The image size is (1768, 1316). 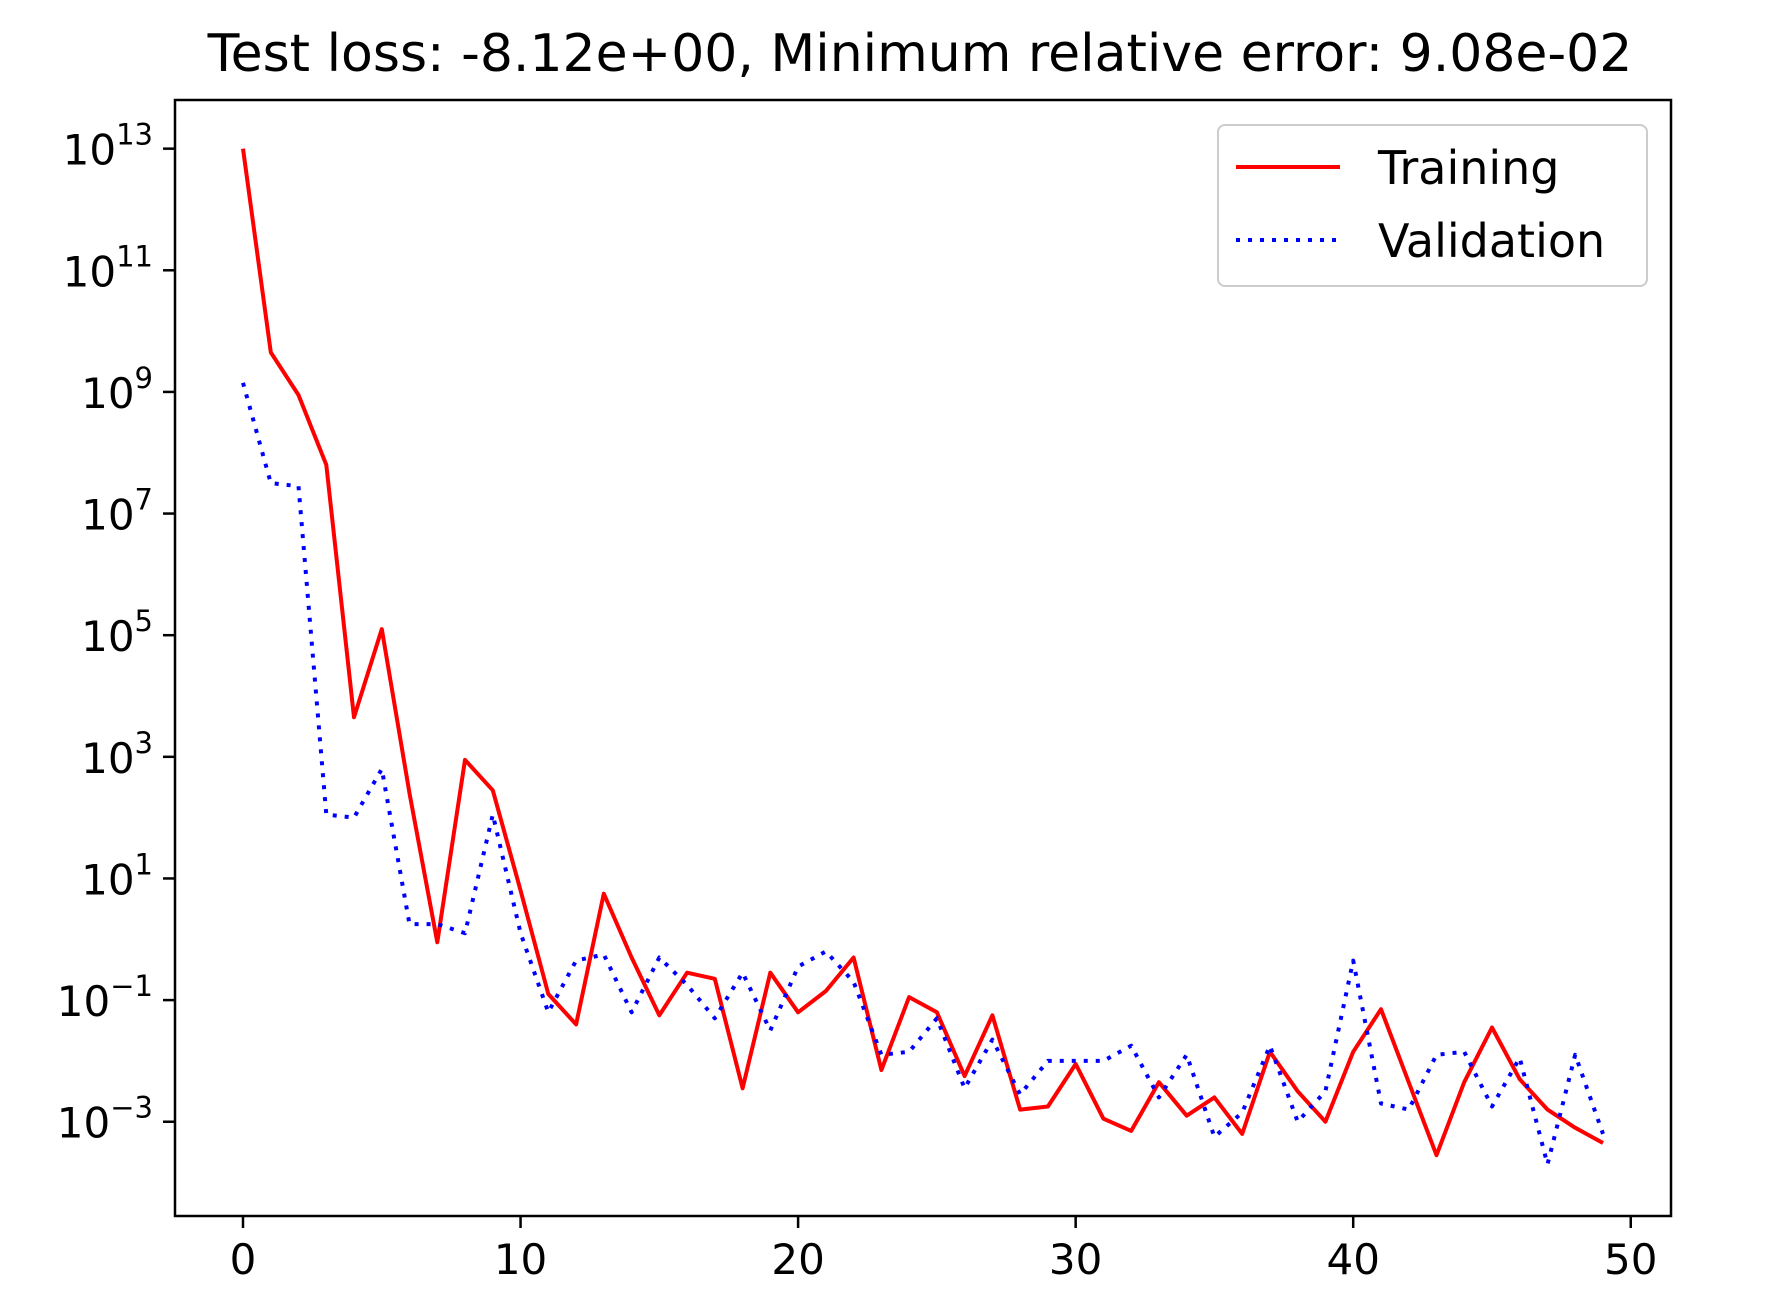 What do you see at coordinates (105, 997) in the screenshot?
I see `y-tick-label: 10⁻¹` at bounding box center [105, 997].